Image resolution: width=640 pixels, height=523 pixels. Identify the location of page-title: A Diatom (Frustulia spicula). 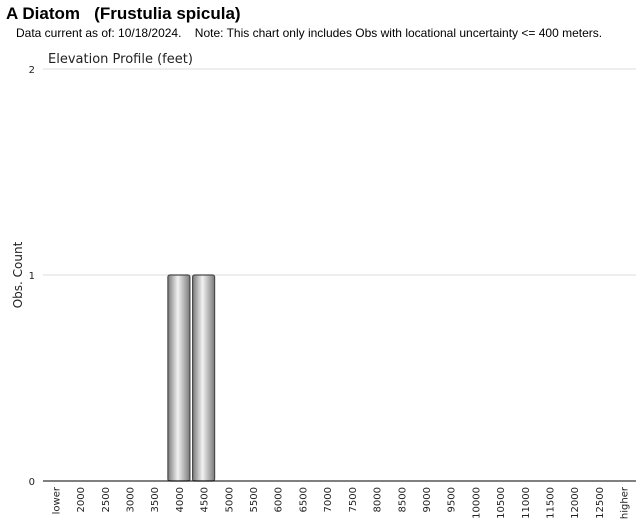
(123, 13).